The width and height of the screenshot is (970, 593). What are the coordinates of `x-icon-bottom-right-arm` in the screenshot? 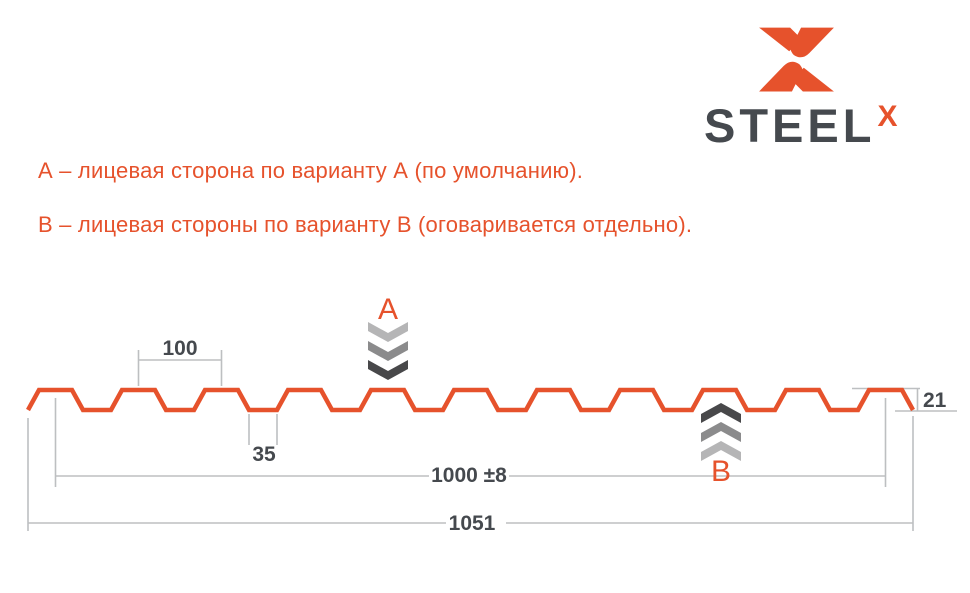 It's located at (812, 79).